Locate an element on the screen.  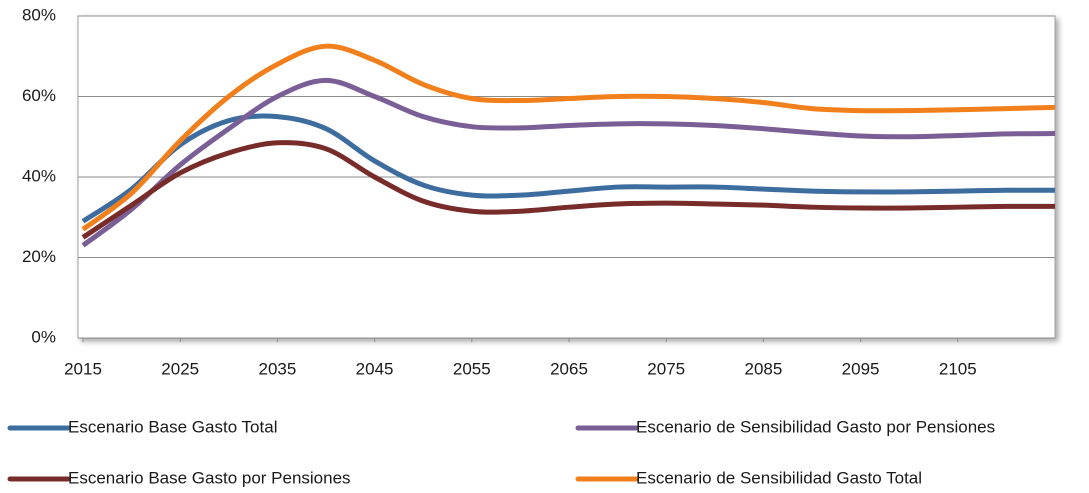
y-tick-label: 40% is located at coordinates (39, 175).